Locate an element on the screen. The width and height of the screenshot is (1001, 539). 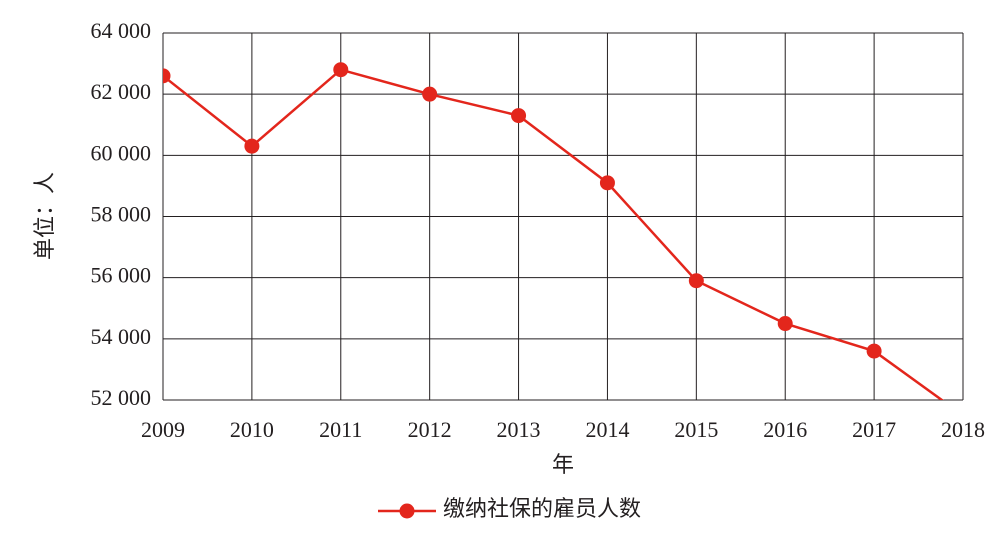
x-tick-label: 2014 is located at coordinates (607, 429).